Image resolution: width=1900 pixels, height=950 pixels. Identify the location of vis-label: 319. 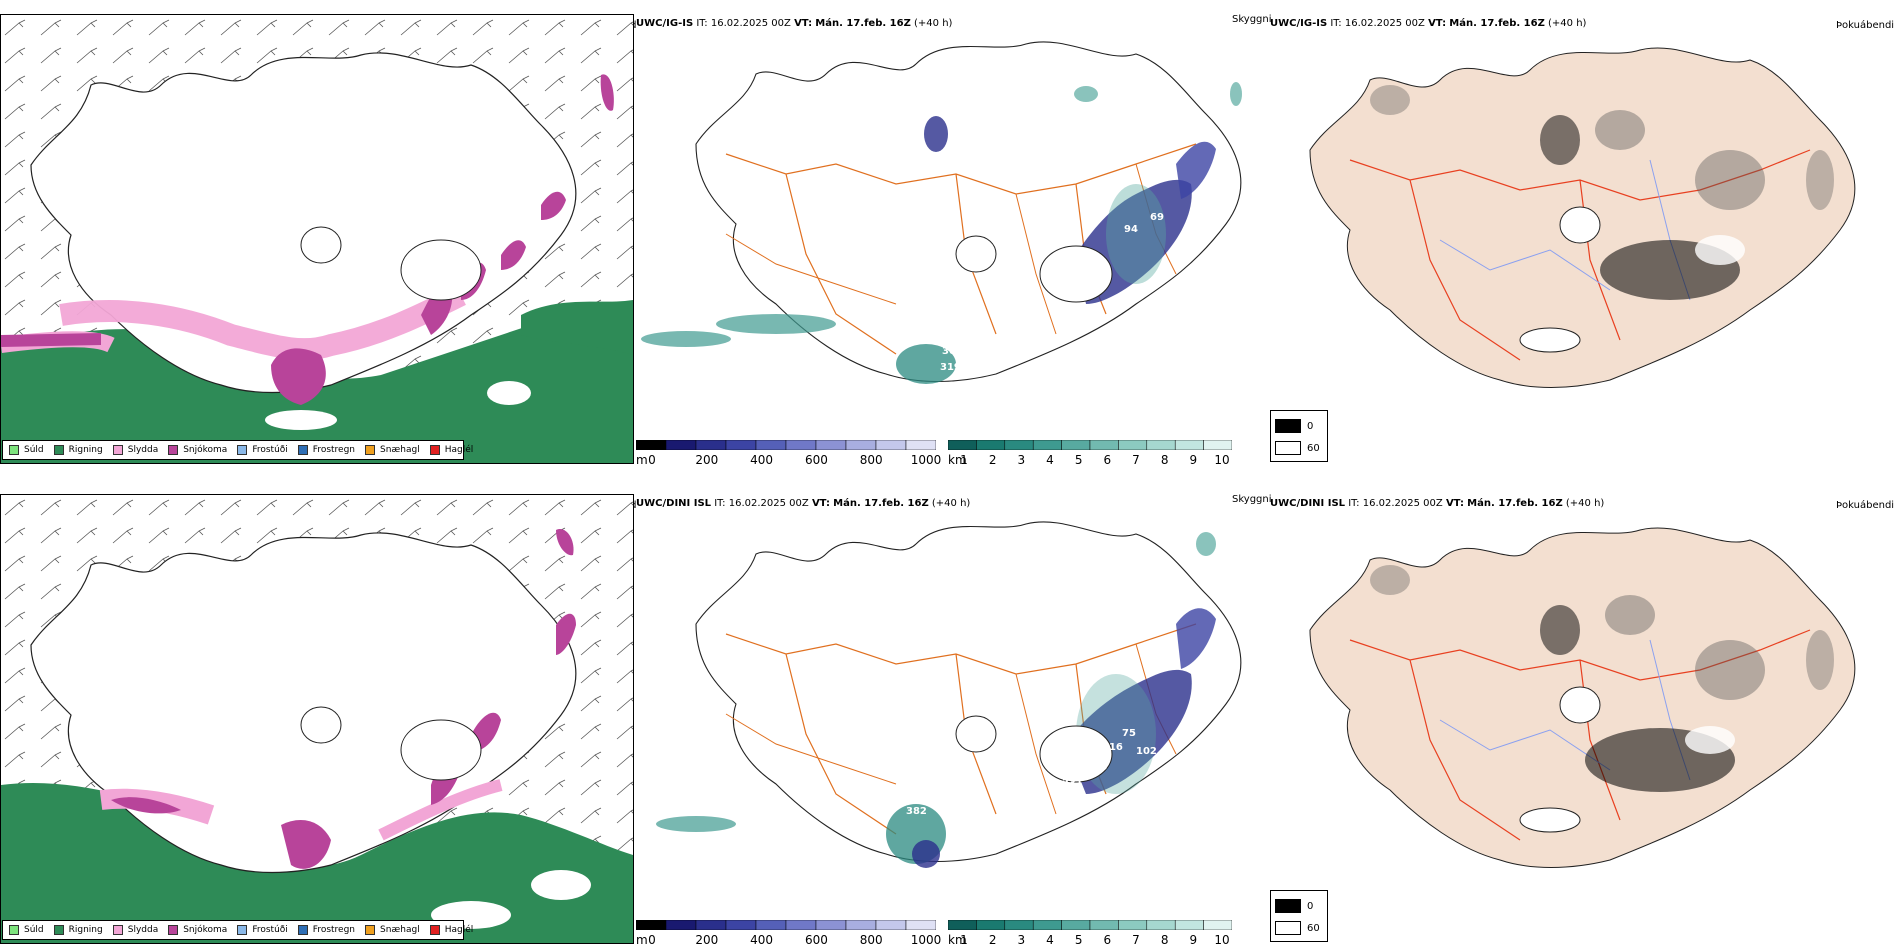
(950, 367).